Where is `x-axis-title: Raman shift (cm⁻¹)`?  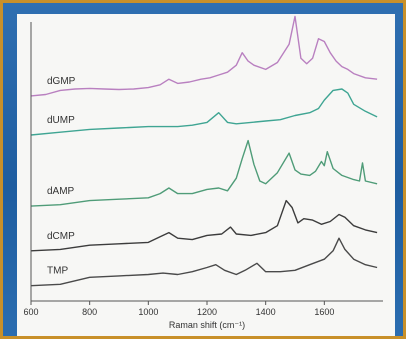 x-axis-title: Raman shift (cm⁻¹) is located at coordinates (207, 325).